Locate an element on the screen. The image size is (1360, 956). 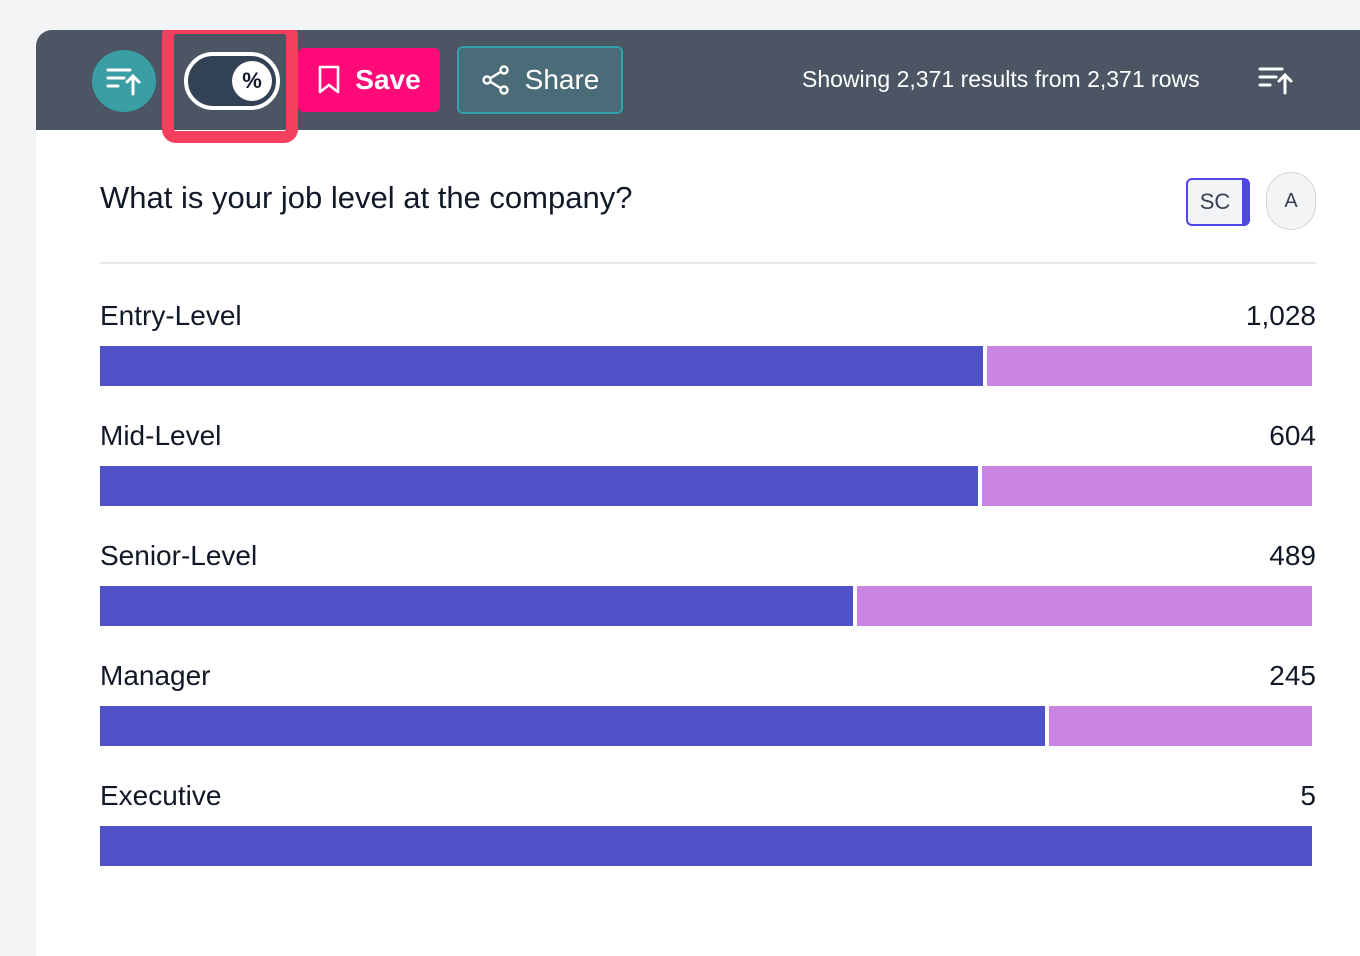
save-label: Save is located at coordinates (388, 79).